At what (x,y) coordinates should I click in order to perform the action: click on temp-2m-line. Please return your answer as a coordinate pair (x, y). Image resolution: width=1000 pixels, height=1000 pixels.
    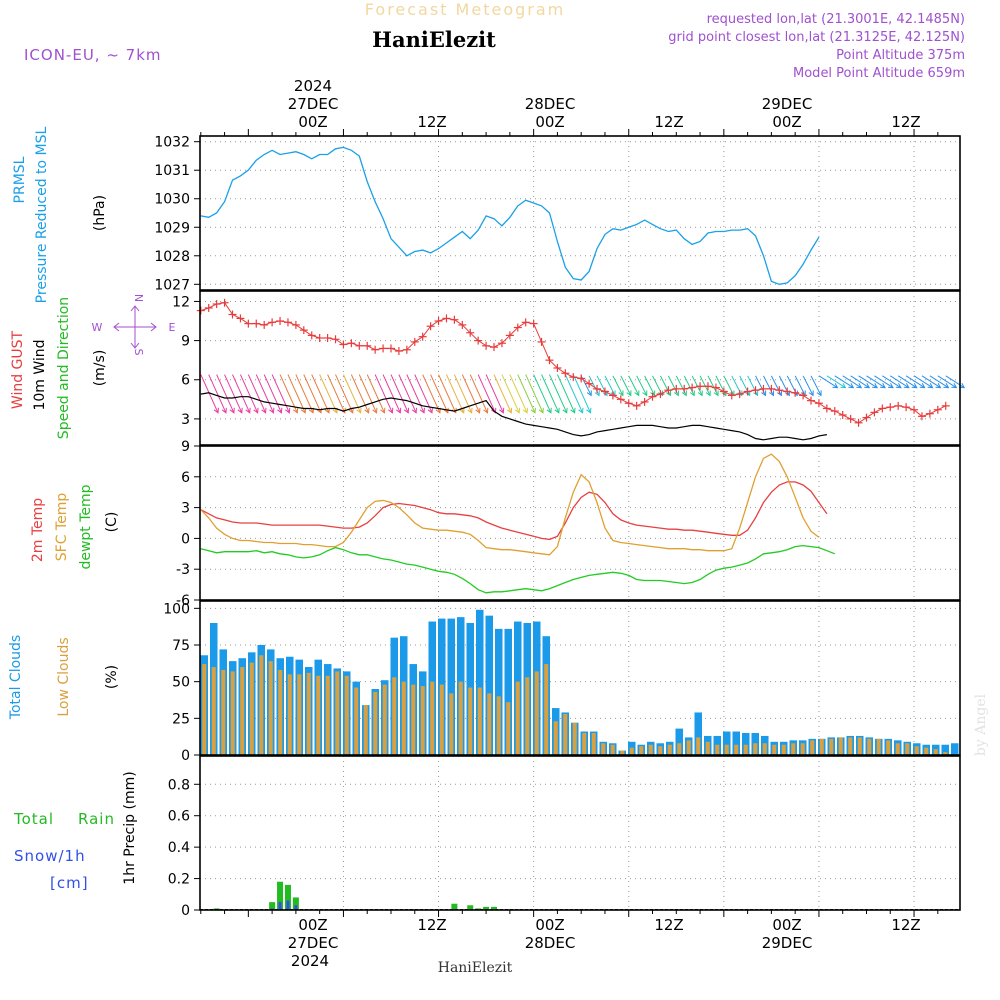
    Looking at the image, I should click on (514, 511).